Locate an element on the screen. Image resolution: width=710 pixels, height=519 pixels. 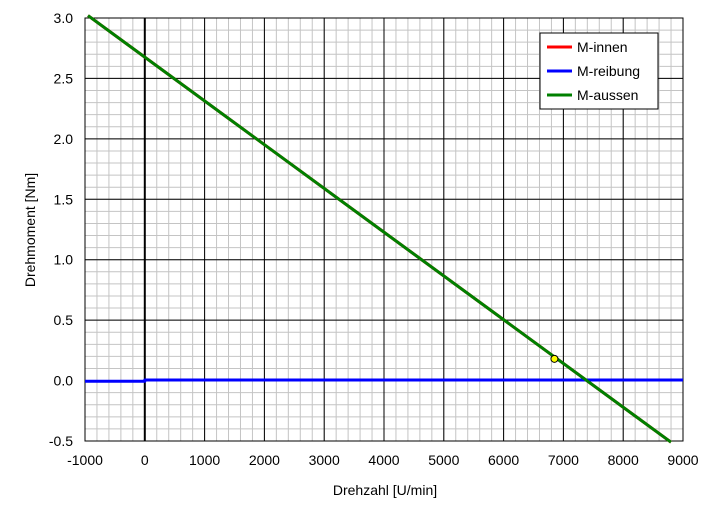
y-tick-label: 3.0 is located at coordinates (64, 18).